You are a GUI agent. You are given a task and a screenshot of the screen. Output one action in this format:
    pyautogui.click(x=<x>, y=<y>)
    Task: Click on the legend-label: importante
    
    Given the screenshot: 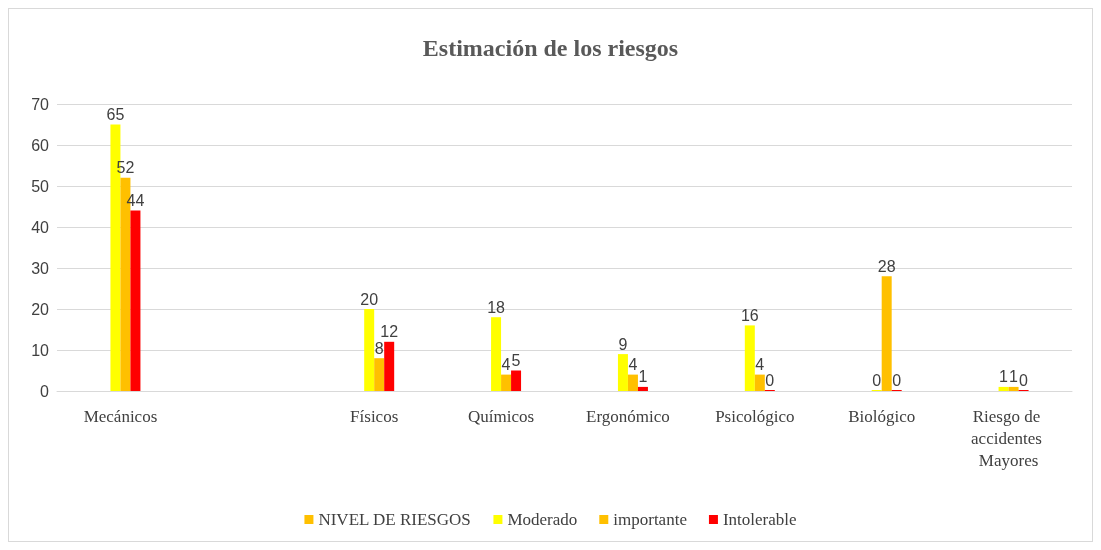 What is the action you would take?
    pyautogui.click(x=650, y=519)
    